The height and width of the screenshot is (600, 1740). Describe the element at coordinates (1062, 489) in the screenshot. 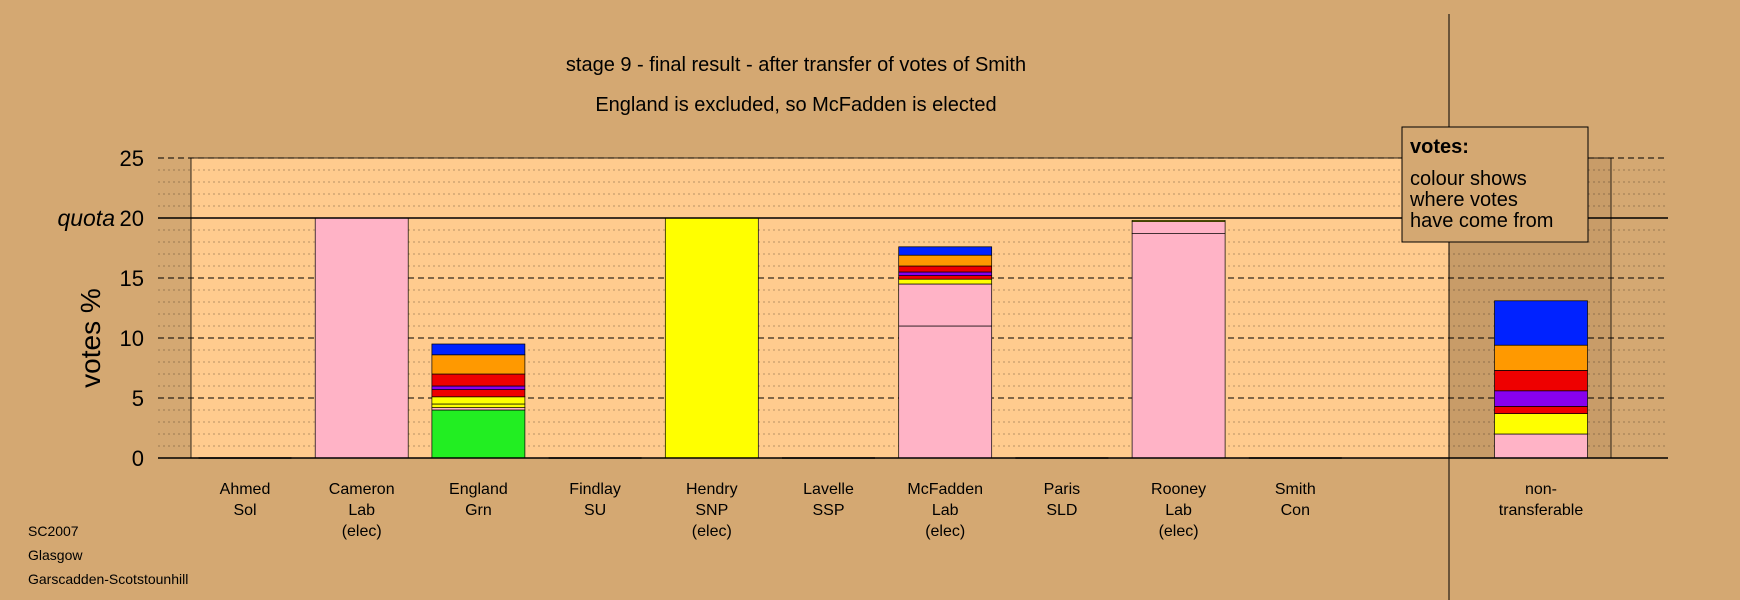

I see `candidate-label: Paris` at that location.